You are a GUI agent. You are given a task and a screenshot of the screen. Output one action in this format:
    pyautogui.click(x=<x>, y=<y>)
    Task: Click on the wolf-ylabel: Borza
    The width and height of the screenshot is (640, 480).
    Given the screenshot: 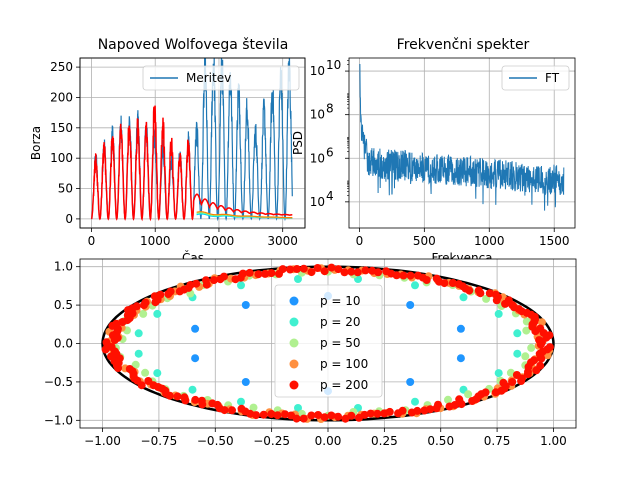 What is the action you would take?
    pyautogui.click(x=36, y=143)
    